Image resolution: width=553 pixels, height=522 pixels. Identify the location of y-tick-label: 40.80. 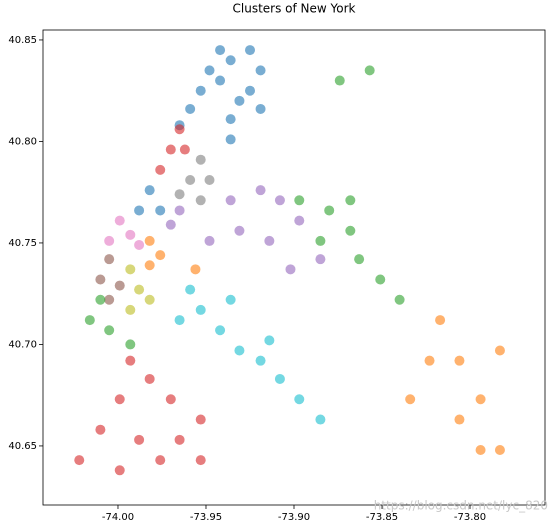
(22, 141).